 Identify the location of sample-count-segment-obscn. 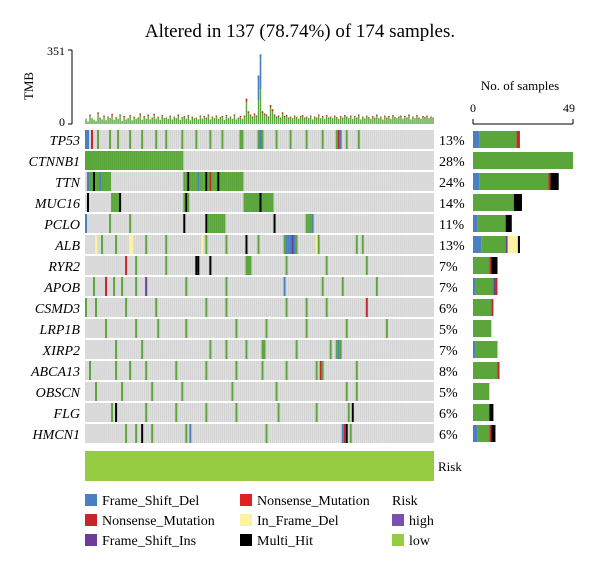
(481, 391).